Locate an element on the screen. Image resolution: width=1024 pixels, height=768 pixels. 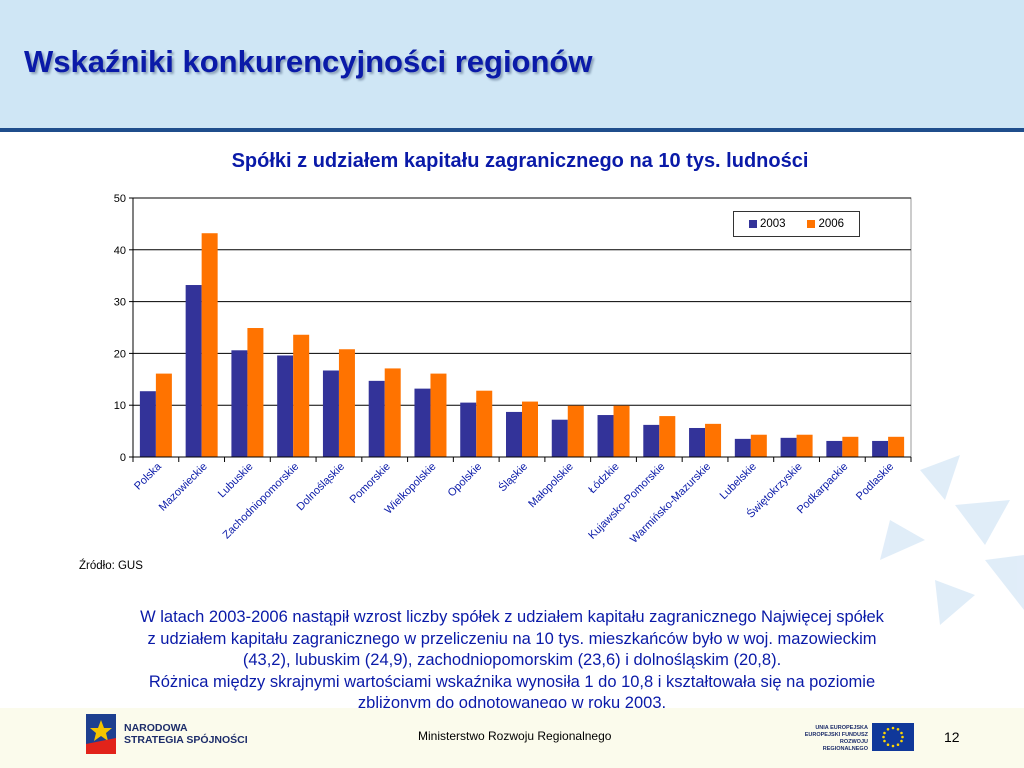
slide-title: Wskaźniki konkurencyjności regionów is located at coordinates (308, 61).